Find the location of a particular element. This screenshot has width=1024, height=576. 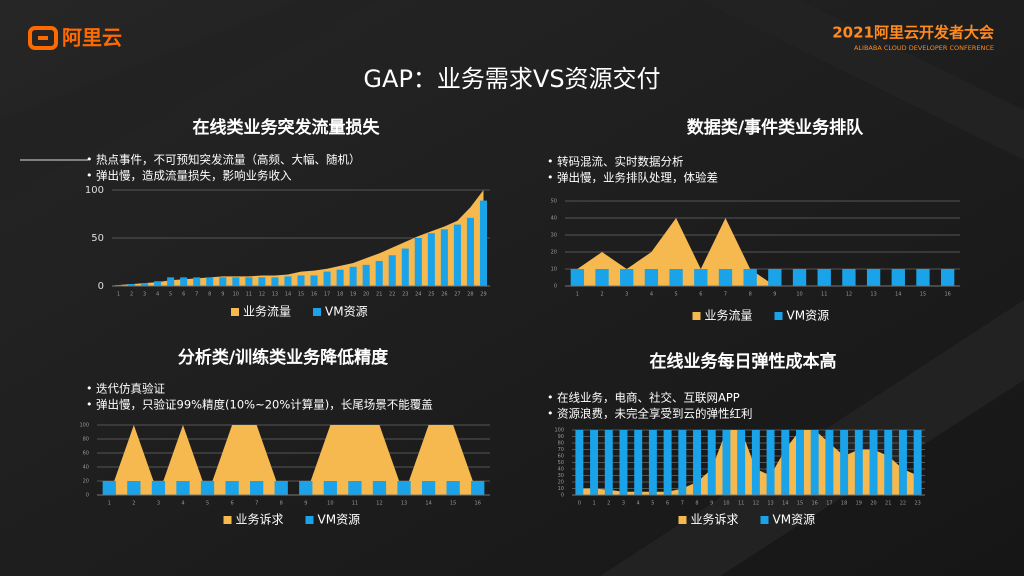

x-tick-label: 23 is located at coordinates (405, 295).